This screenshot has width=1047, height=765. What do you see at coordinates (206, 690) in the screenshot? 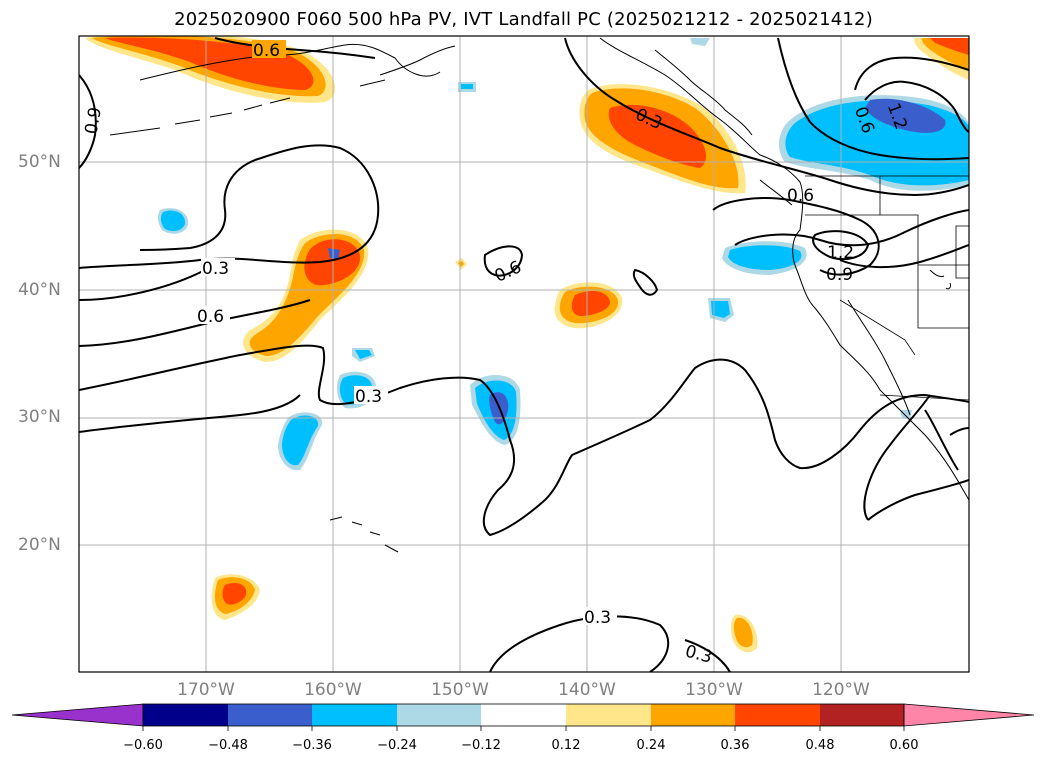
I see `longitude-label: 170°W` at bounding box center [206, 690].